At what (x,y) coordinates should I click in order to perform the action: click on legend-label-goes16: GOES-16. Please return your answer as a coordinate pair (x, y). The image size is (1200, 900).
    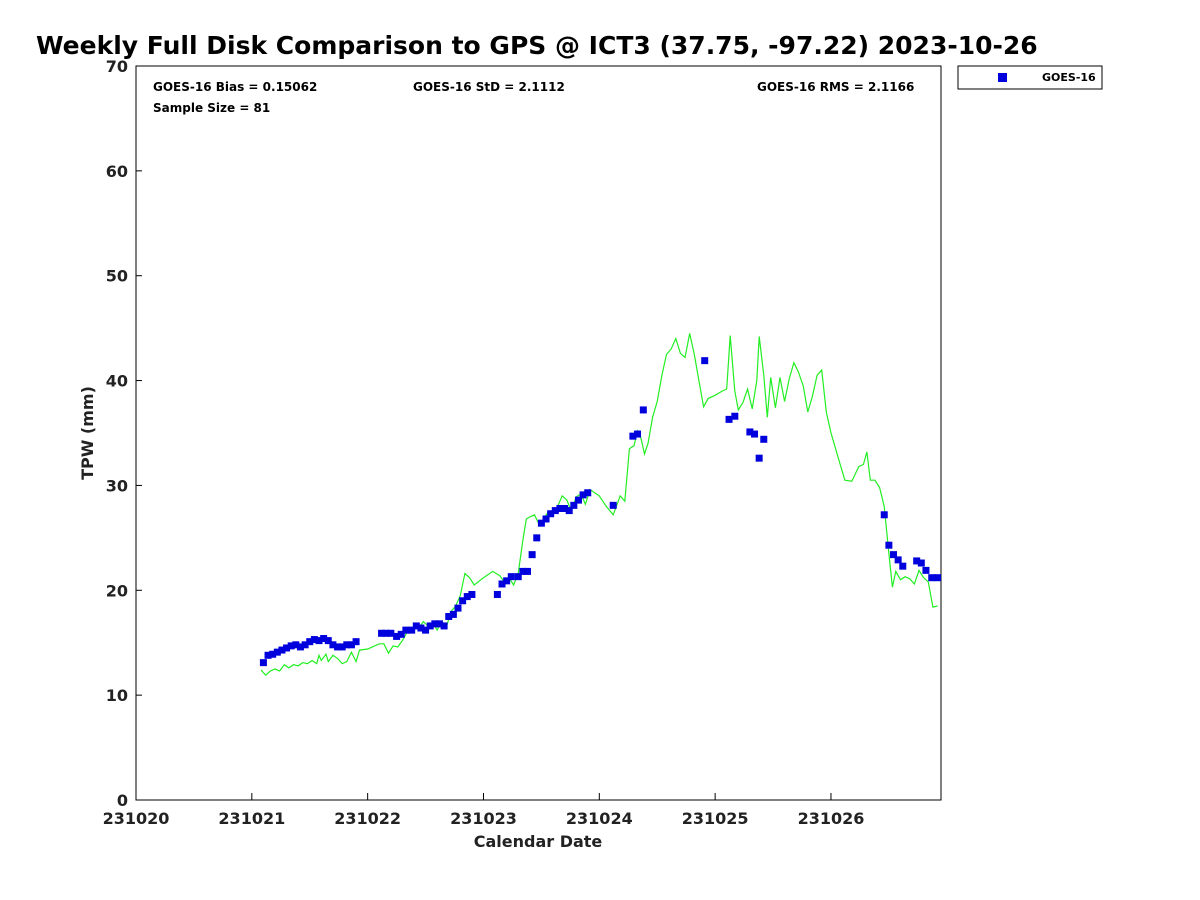
    Looking at the image, I should click on (1069, 77).